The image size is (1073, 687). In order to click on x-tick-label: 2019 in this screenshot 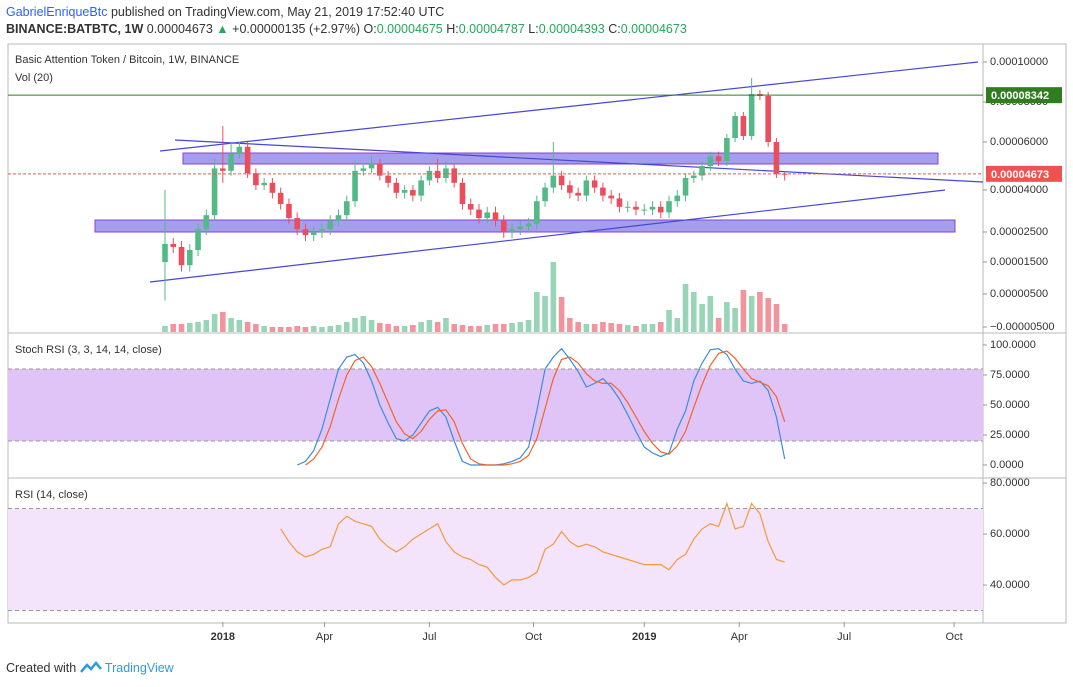, I will do `click(644, 637)`.